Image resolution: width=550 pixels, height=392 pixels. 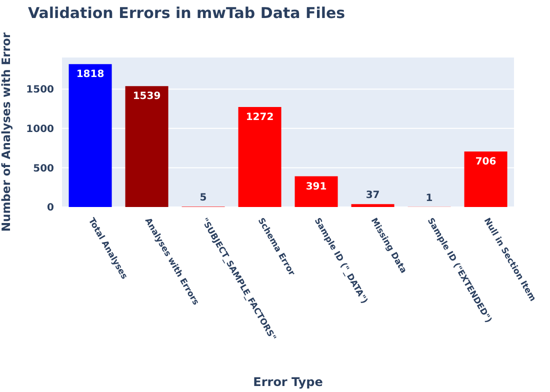 I want to click on data-label: 1272, so click(x=260, y=118).